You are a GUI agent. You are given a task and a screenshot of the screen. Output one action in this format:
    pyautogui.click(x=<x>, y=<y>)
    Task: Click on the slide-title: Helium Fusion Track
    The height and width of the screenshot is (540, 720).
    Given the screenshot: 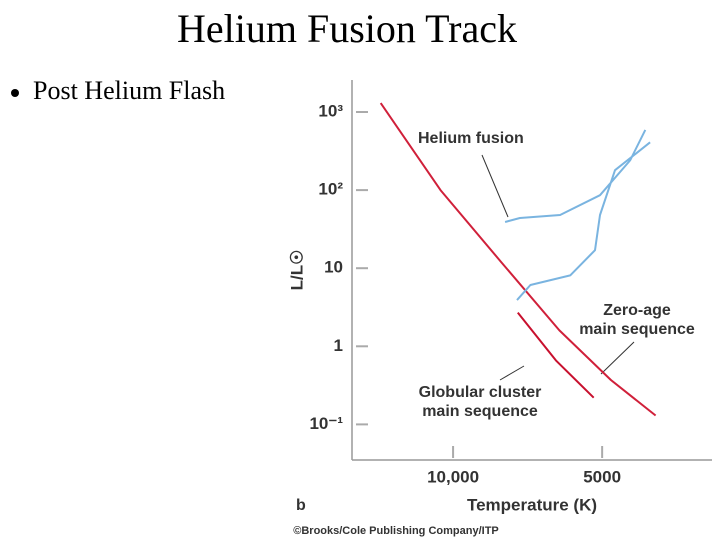 What is the action you would take?
    pyautogui.click(x=347, y=28)
    